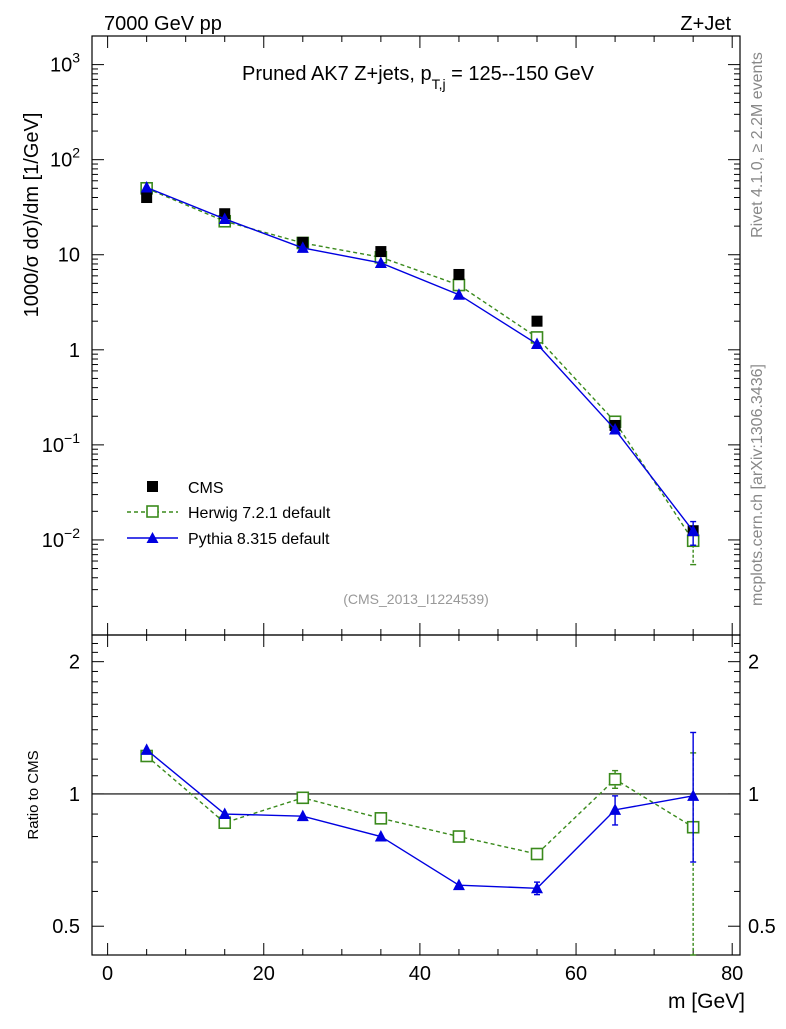  Describe the element at coordinates (757, 145) in the screenshot. I see `rivet-label: Rivet 4.1.0, ≥ 2.2M events` at that location.